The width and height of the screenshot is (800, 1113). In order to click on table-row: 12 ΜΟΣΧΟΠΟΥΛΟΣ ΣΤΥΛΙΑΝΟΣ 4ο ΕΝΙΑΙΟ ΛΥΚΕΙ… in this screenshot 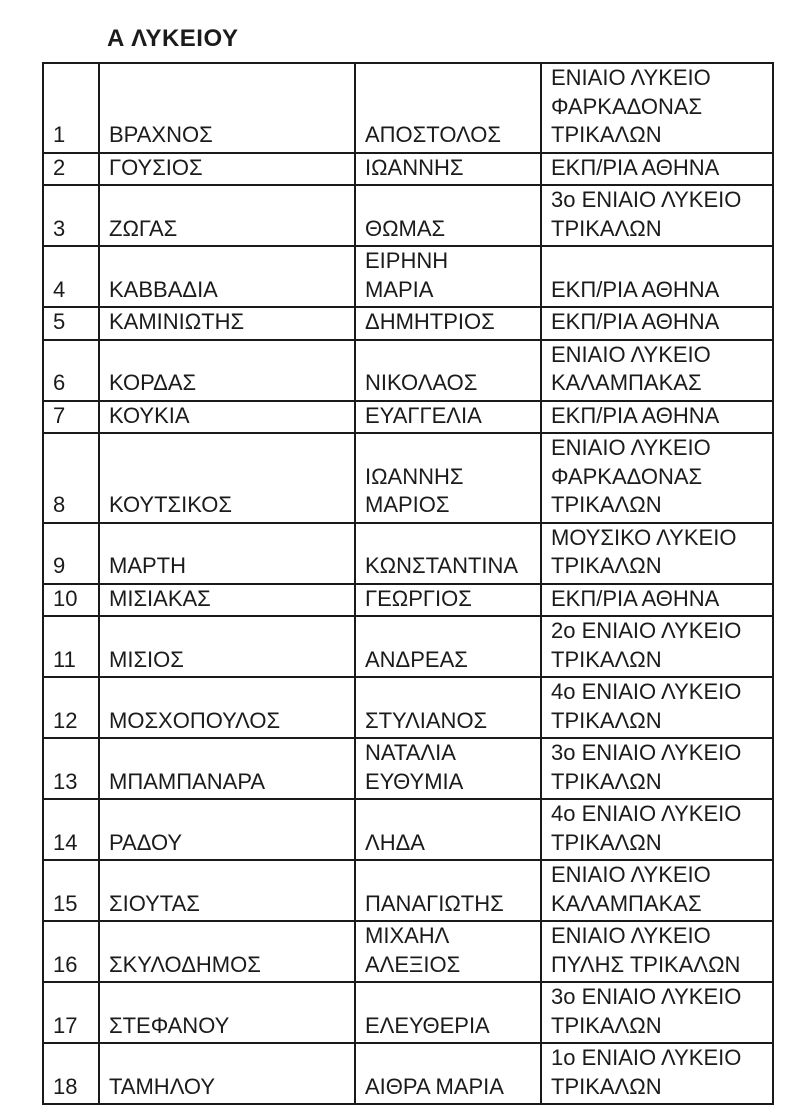, I will do `click(408, 707)`.